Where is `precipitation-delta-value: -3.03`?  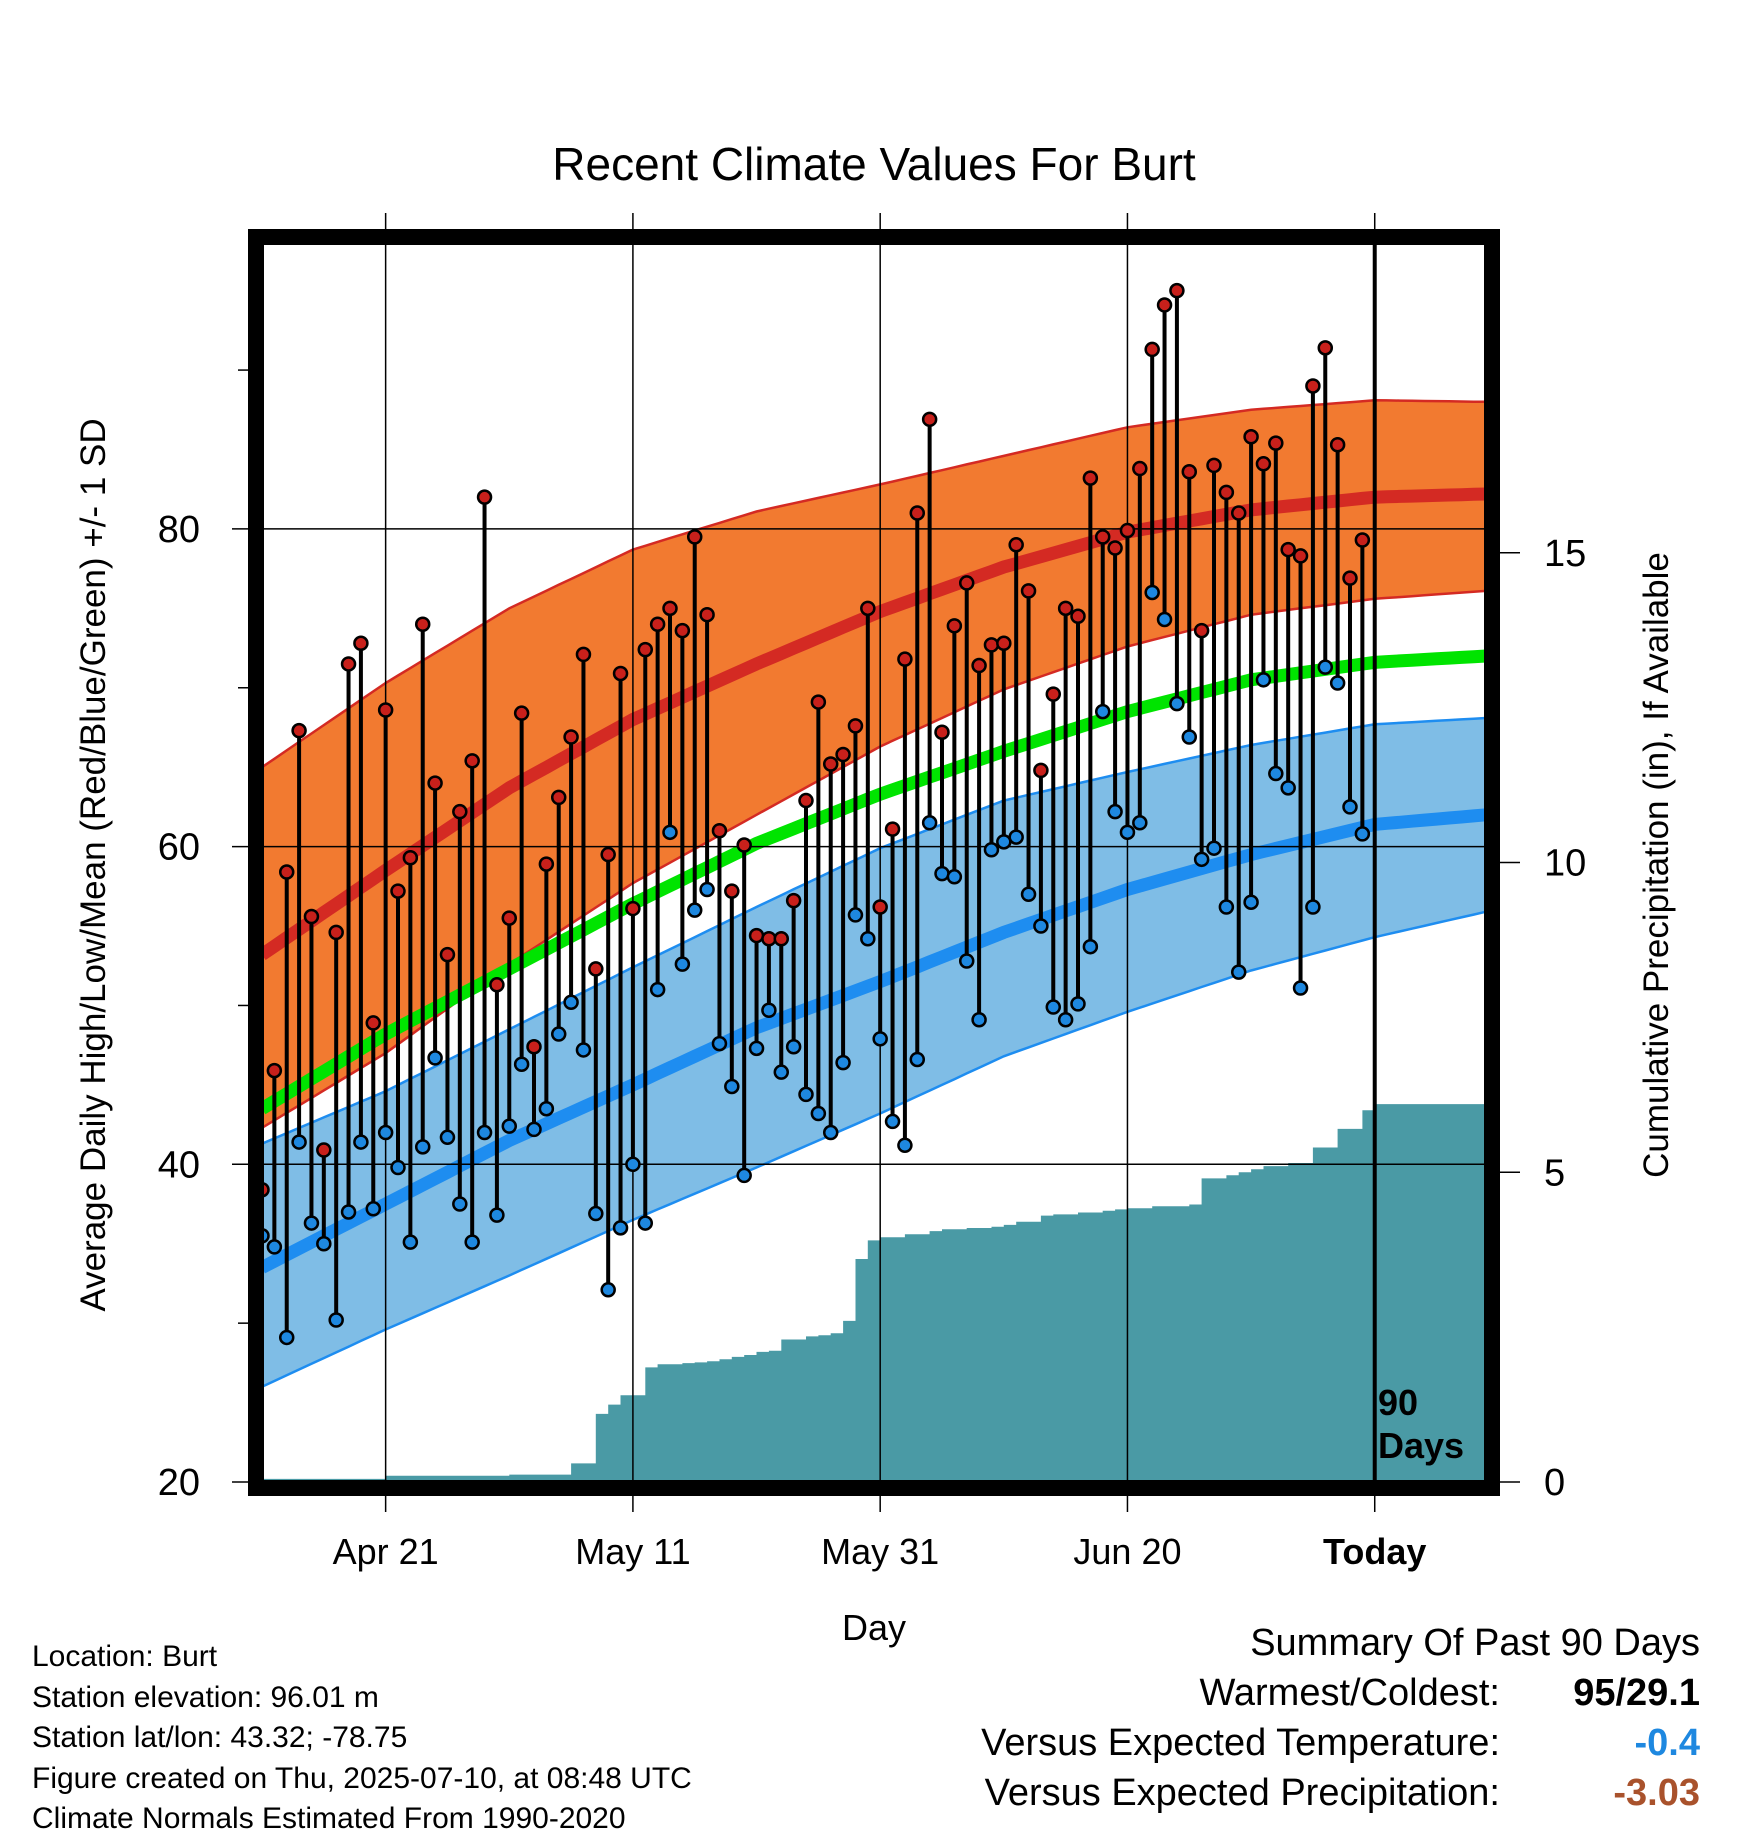
precipitation-delta-value: -3.03 is located at coordinates (1656, 1793).